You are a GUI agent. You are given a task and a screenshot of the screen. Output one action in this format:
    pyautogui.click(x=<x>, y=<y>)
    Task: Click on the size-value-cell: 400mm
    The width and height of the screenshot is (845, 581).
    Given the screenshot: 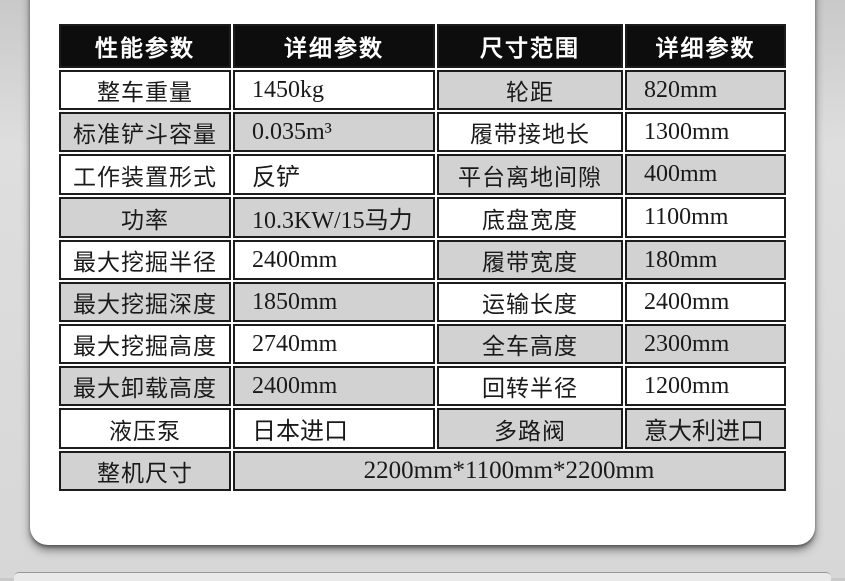 What is the action you would take?
    pyautogui.click(x=705, y=174)
    